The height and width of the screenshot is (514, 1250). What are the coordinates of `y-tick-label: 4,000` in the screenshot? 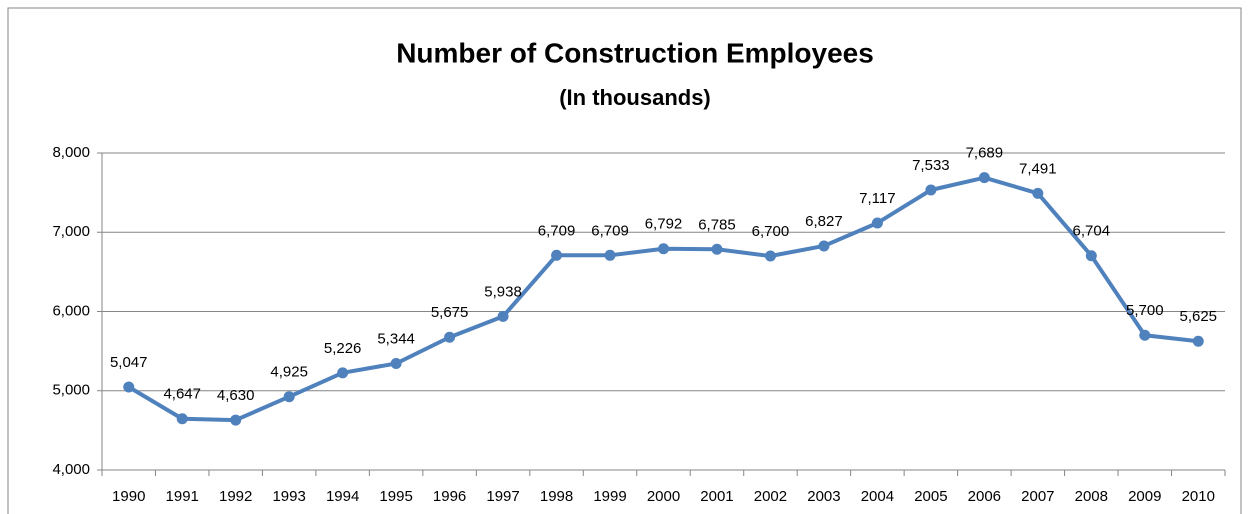 It's located at (71, 469).